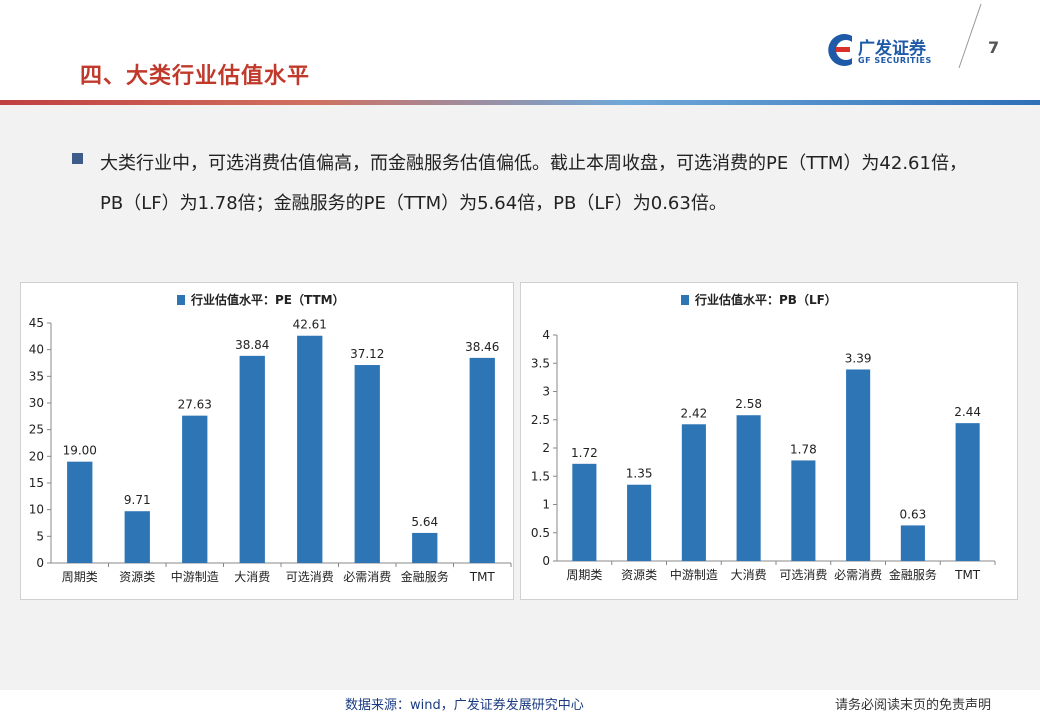 This screenshot has width=1040, height=720. I want to click on pb-data-label: 1.35, so click(639, 474).